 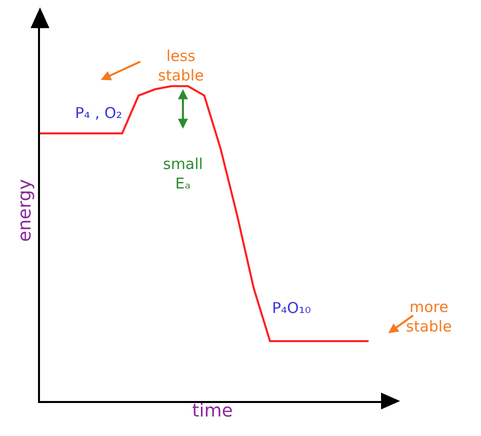 I want to click on y-axis-title: energy, so click(x=25, y=210).